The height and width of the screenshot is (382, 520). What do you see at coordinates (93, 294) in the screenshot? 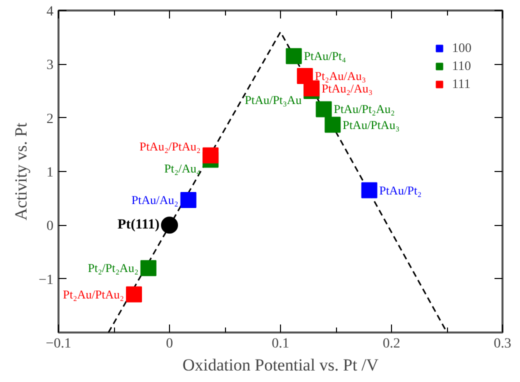
I see `data-label: Pt₂Au/PtAu₂` at bounding box center [93, 294].